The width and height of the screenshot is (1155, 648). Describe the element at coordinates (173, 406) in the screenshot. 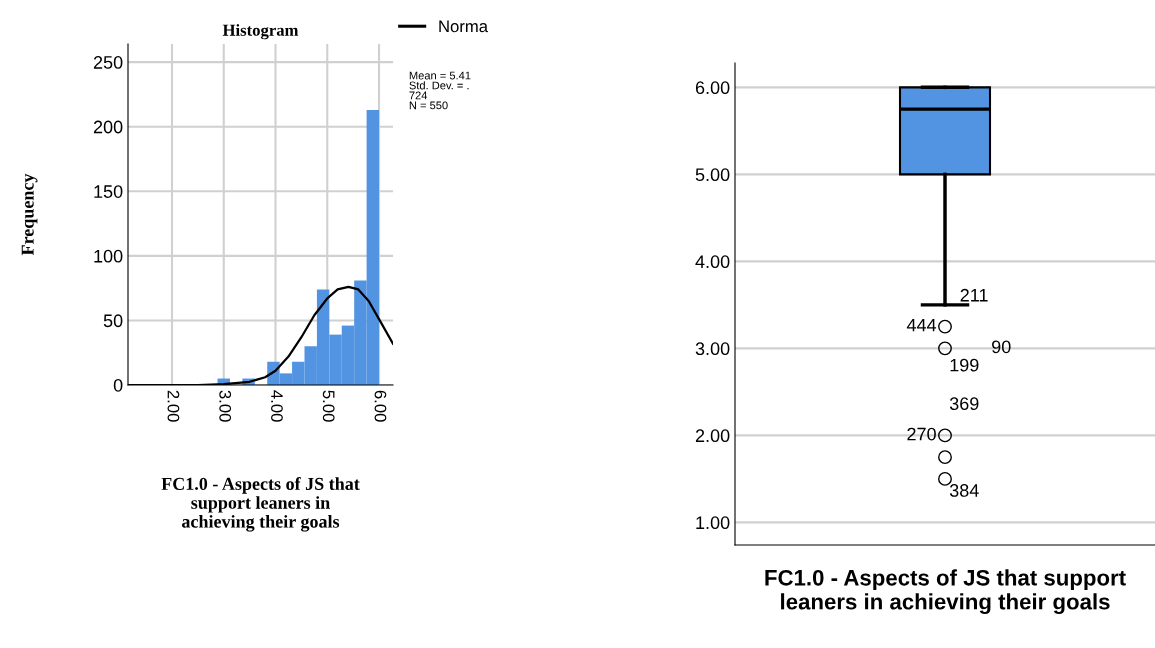

I see `x-tick-label: 2.00` at that location.